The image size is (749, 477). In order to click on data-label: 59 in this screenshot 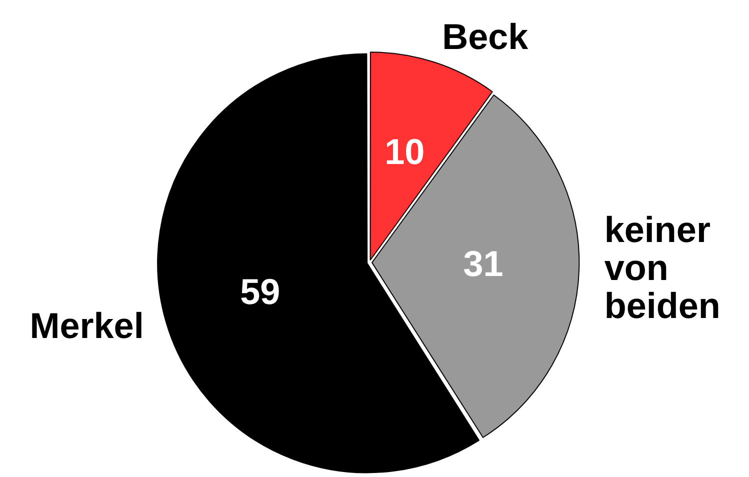, I will do `click(260, 291)`.